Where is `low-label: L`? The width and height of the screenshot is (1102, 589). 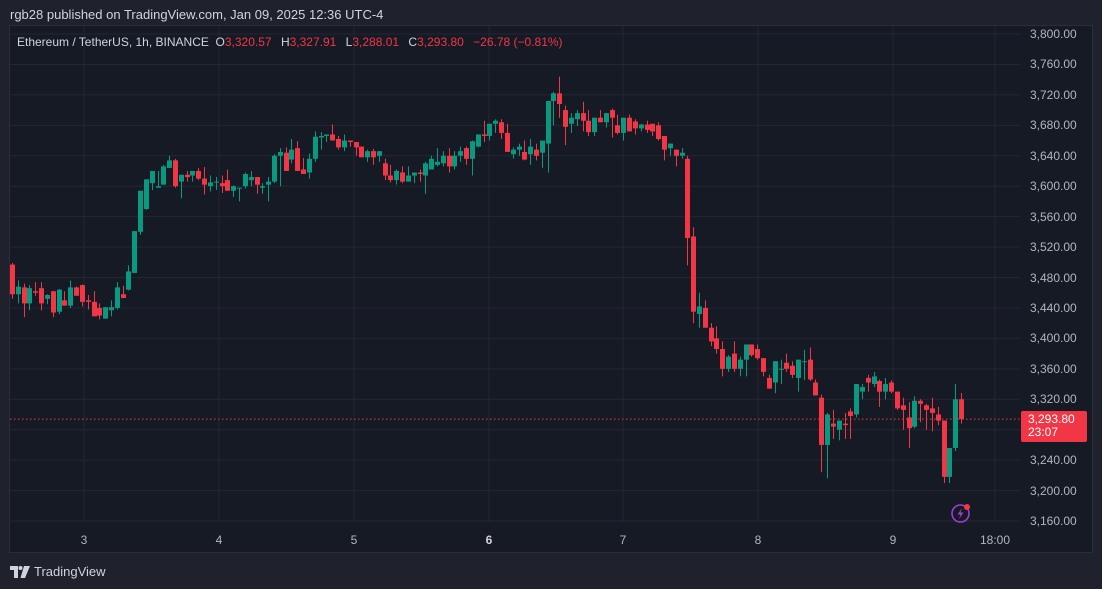 low-label: L is located at coordinates (349, 42).